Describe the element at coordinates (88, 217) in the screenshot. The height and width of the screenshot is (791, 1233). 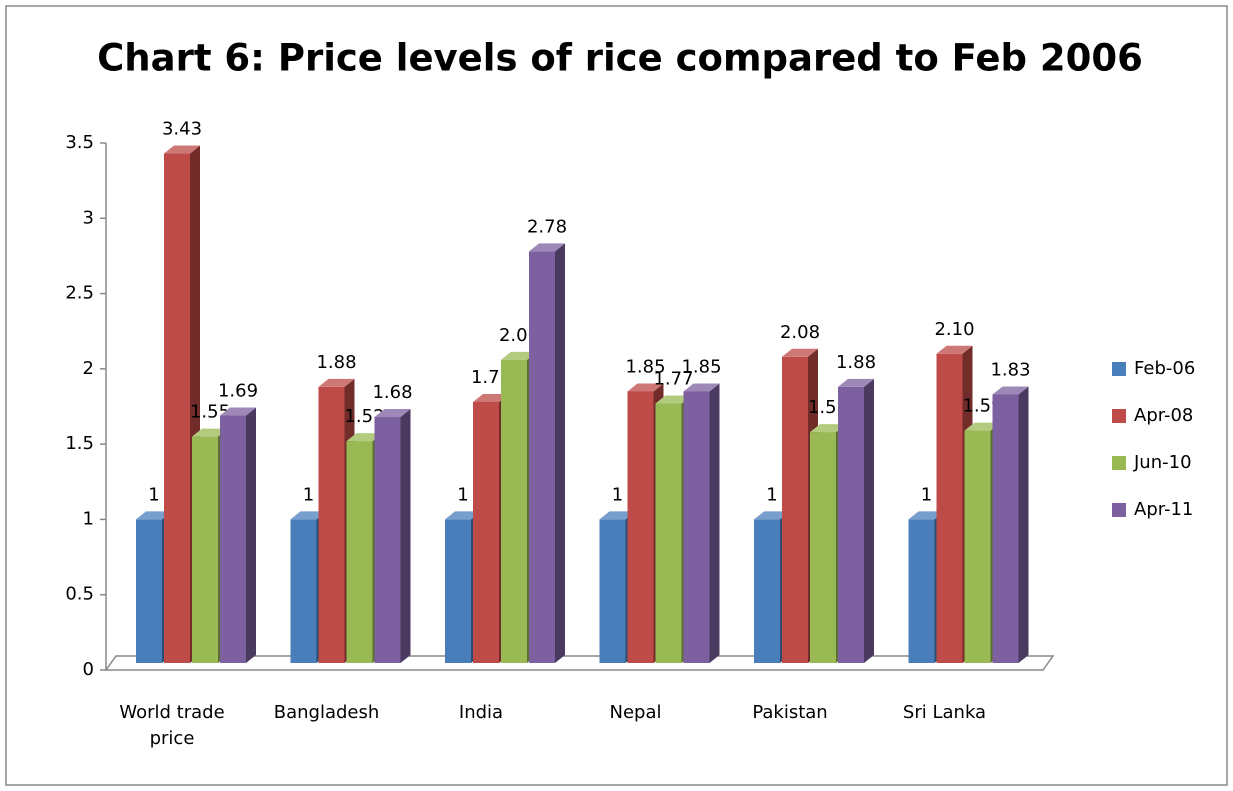
I see `y-tick-label: 3` at that location.